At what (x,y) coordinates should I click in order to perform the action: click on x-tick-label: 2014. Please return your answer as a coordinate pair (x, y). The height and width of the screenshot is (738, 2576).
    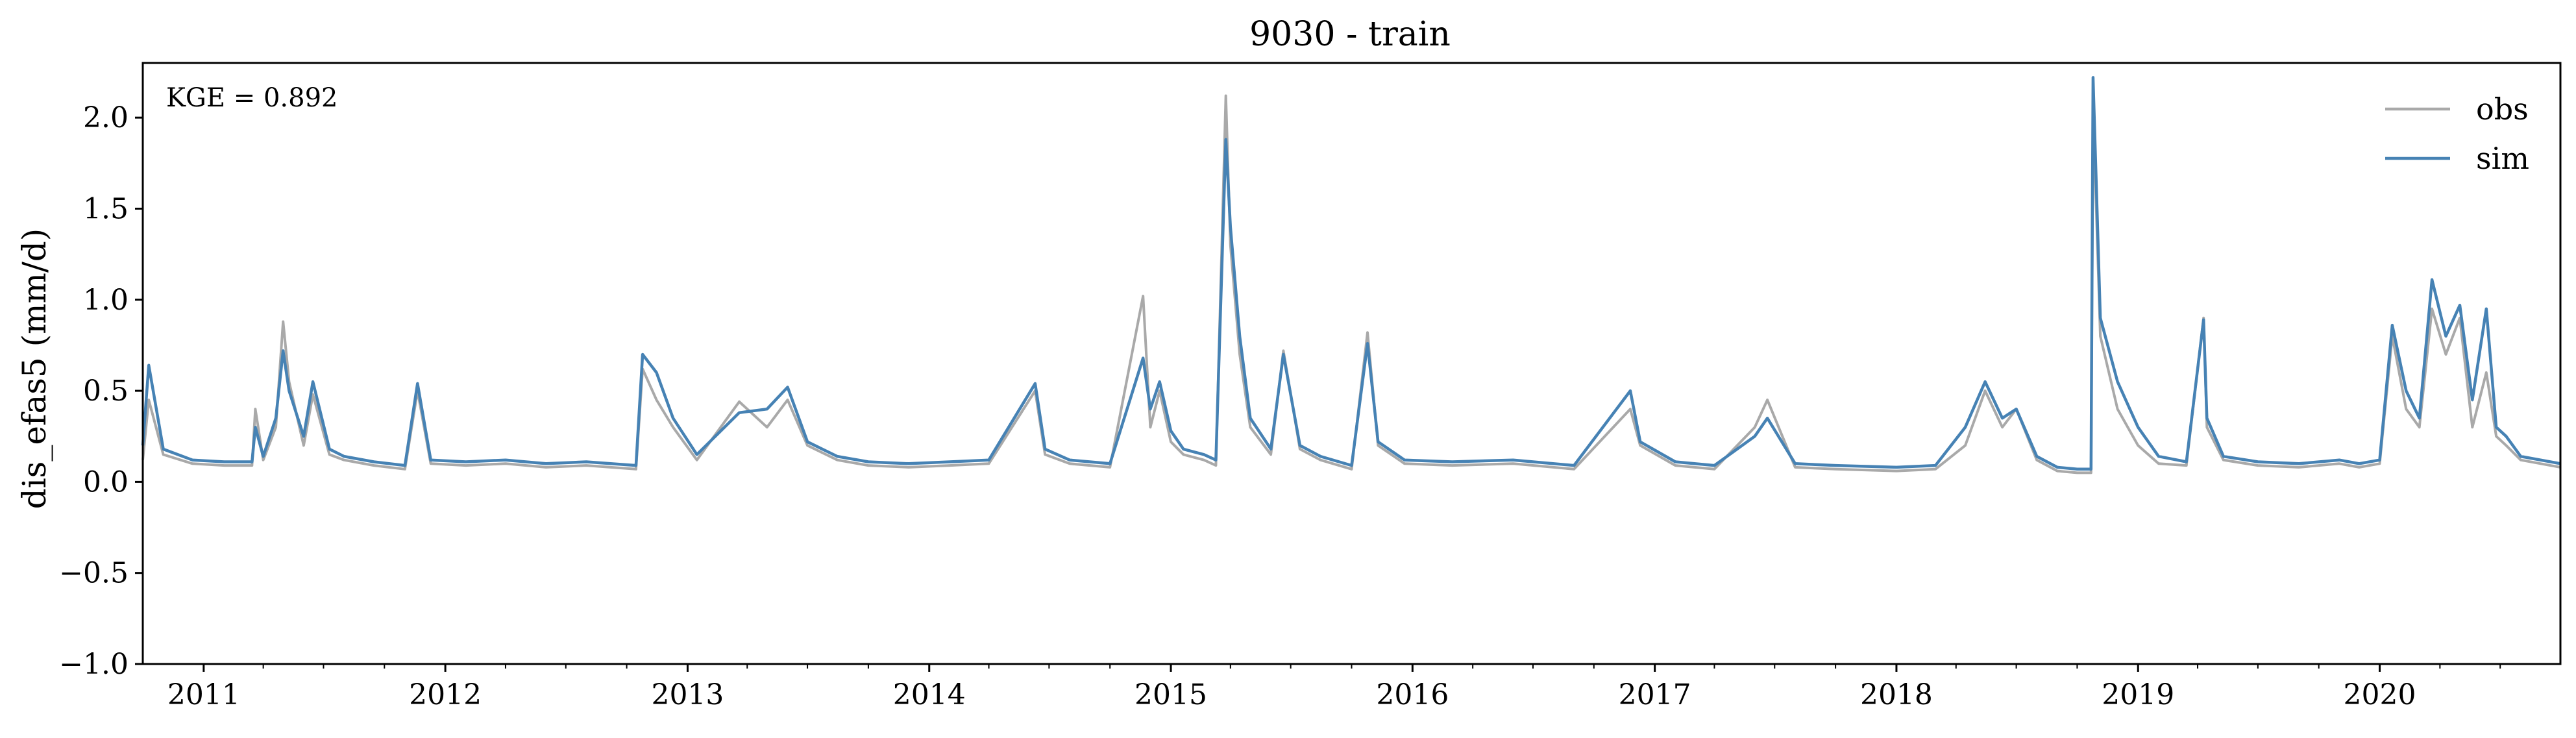
    Looking at the image, I should click on (929, 695).